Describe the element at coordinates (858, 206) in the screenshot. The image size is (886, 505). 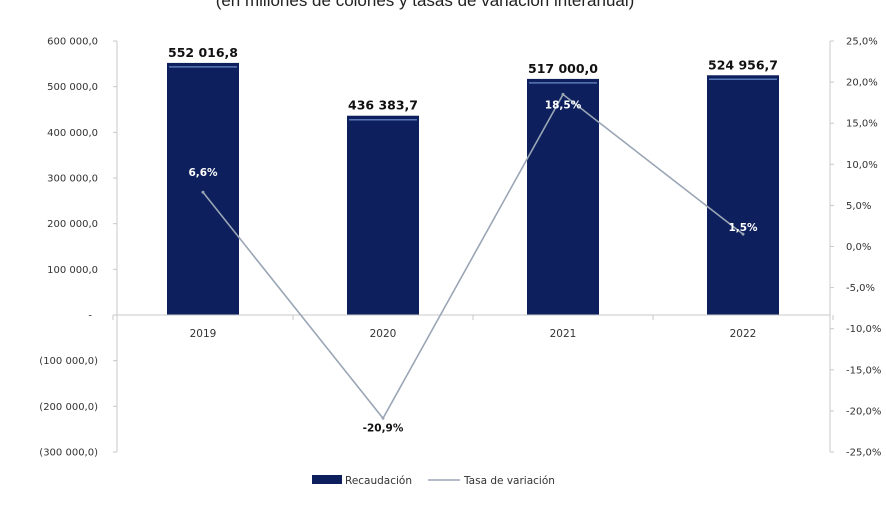
I see `right-tick-label: 5,0%` at that location.